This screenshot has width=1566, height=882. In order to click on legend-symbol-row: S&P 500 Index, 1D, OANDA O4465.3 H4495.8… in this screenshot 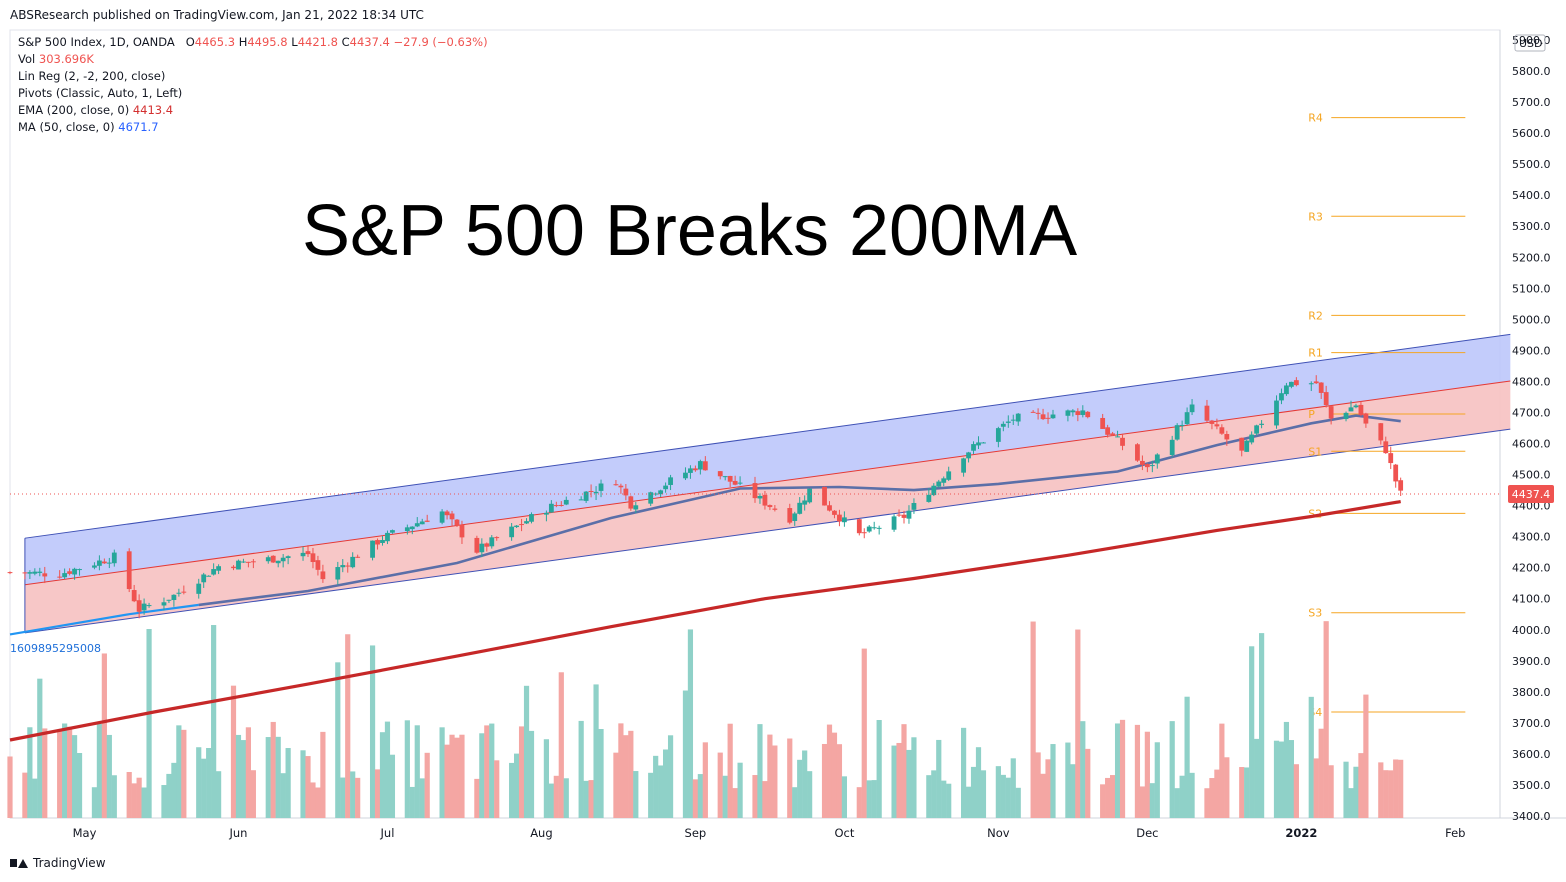, I will do `click(253, 42)`.